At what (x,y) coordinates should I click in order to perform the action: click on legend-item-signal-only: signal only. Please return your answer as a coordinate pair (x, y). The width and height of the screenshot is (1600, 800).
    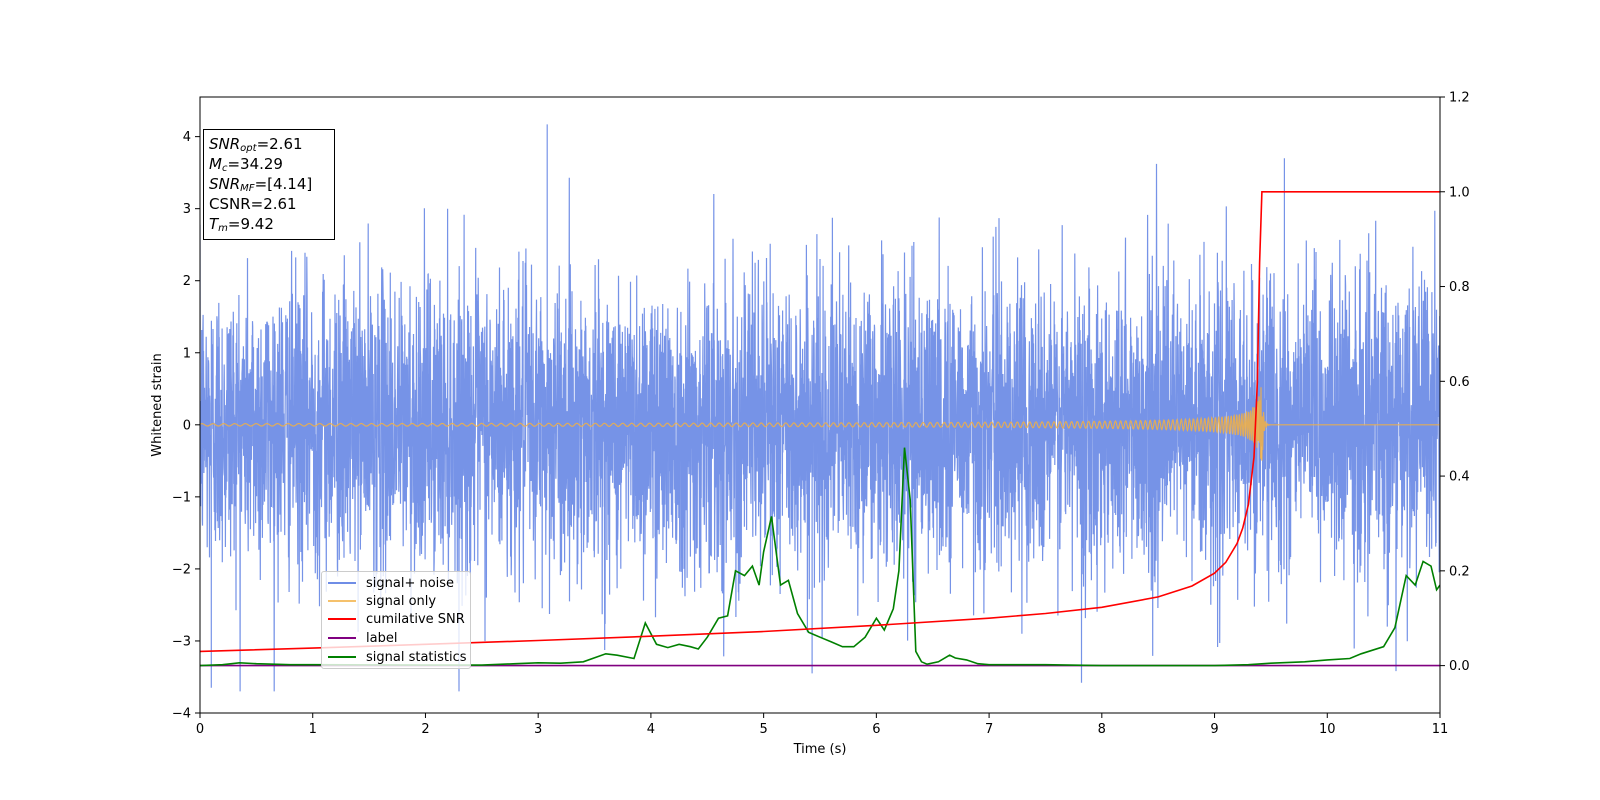
    Looking at the image, I should click on (382, 601).